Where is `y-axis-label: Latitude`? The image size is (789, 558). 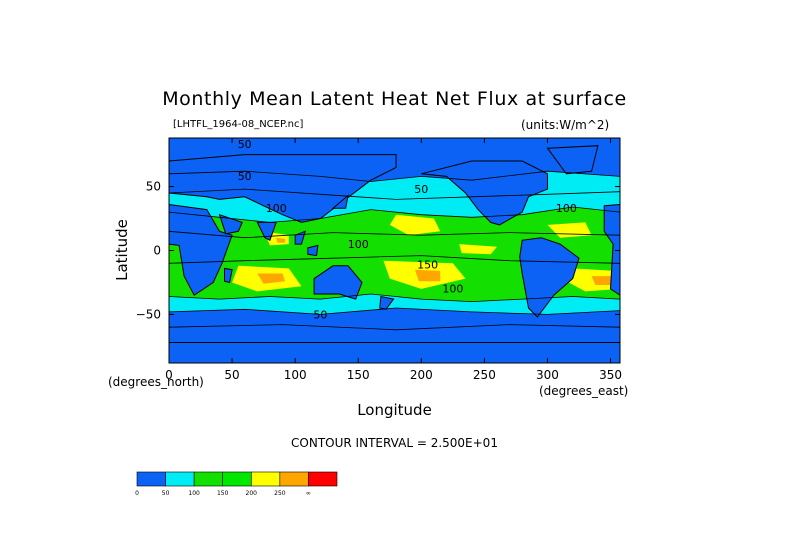 y-axis-label: Latitude is located at coordinates (122, 250).